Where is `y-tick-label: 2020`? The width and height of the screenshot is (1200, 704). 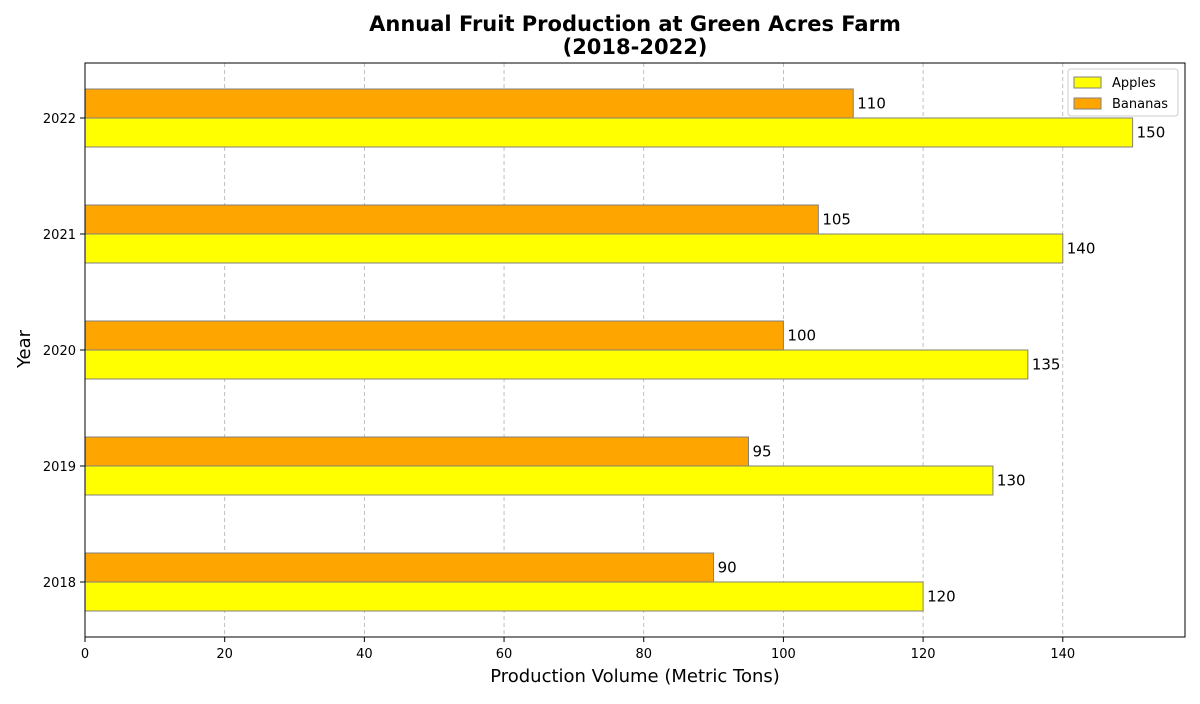 y-tick-label: 2020 is located at coordinates (59, 351).